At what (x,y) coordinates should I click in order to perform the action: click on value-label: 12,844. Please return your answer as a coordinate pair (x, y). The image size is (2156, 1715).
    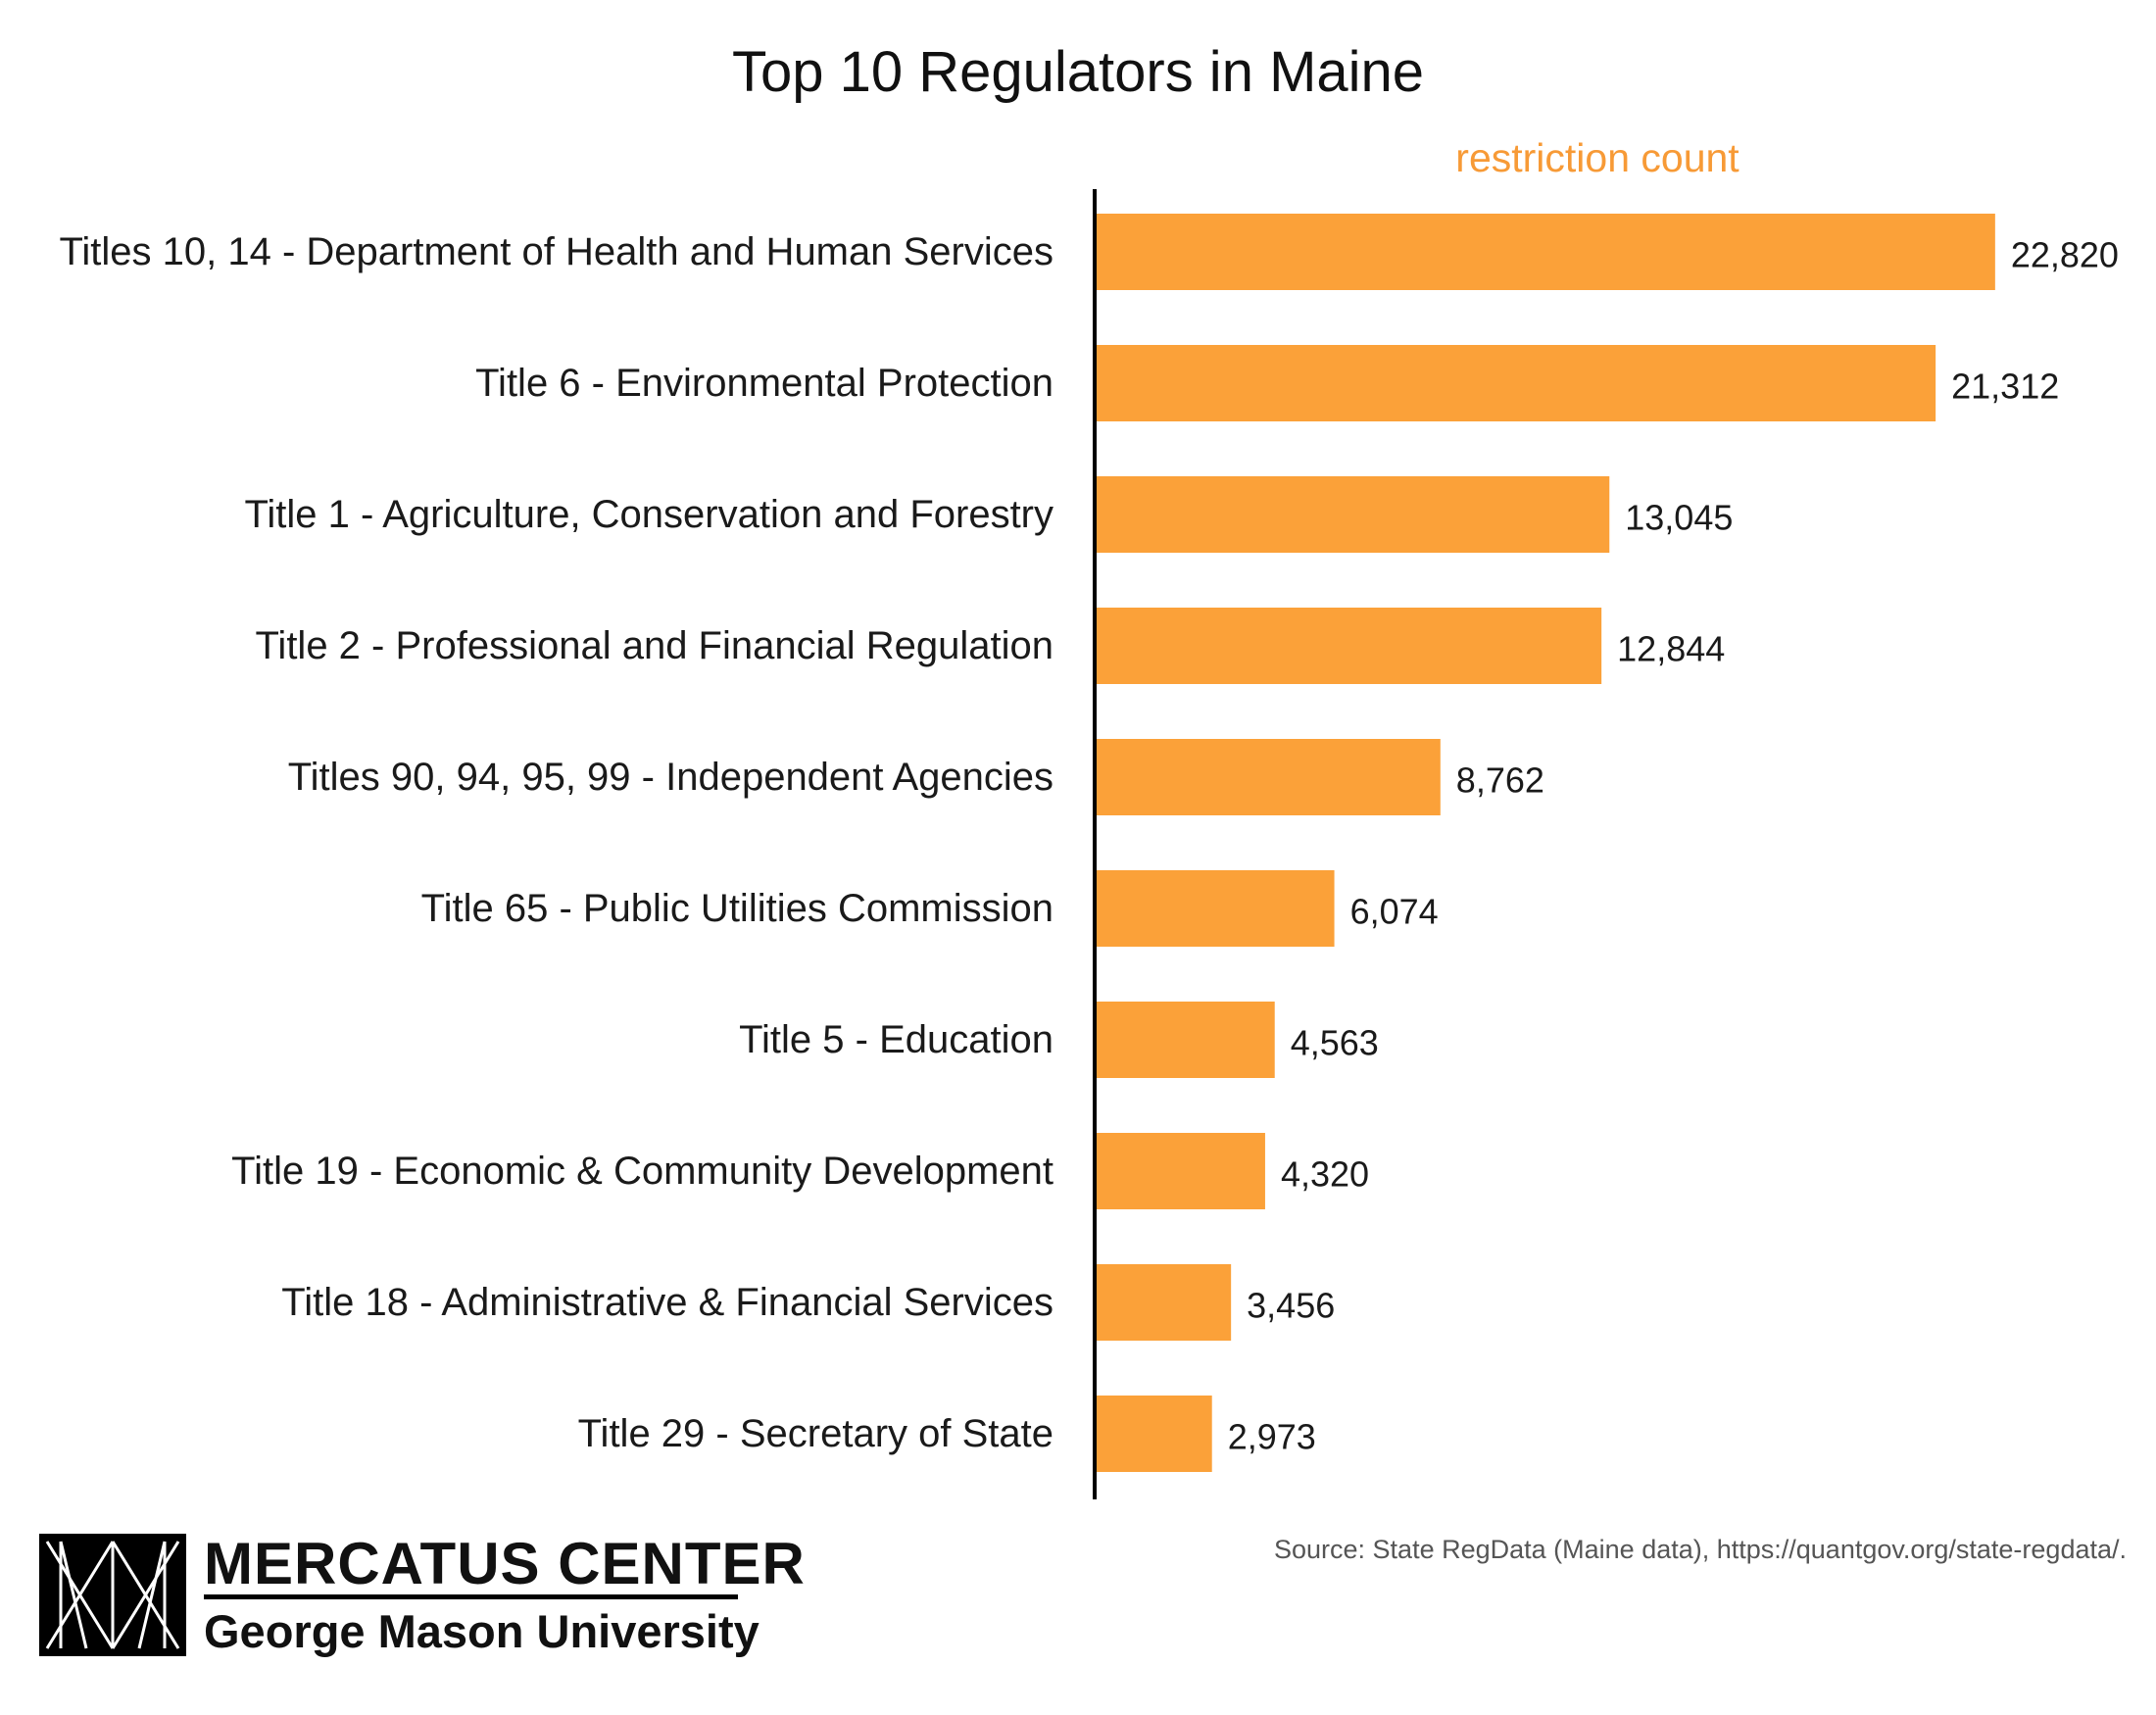
    Looking at the image, I should click on (1671, 649).